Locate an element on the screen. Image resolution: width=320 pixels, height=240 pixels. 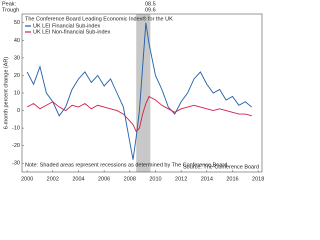
y-axis-label: 6-month percent change (AR) is located at coordinates (6, 93).